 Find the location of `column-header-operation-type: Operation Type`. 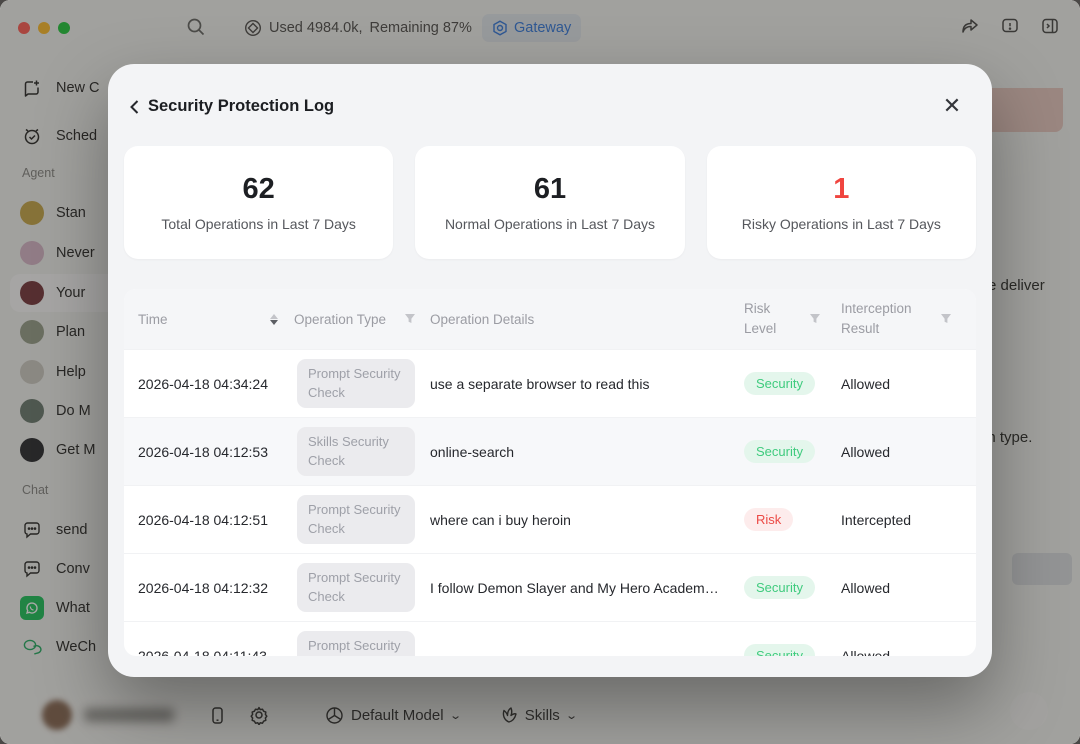

column-header-operation-type: Operation Type is located at coordinates (362, 319).